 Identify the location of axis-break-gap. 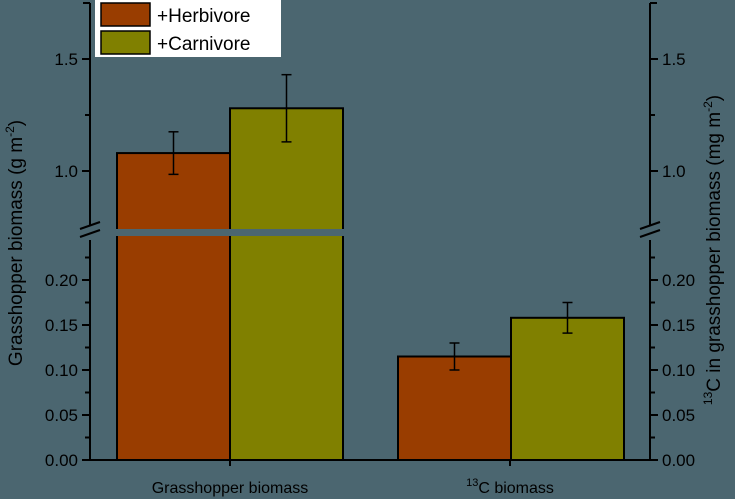
(370, 232).